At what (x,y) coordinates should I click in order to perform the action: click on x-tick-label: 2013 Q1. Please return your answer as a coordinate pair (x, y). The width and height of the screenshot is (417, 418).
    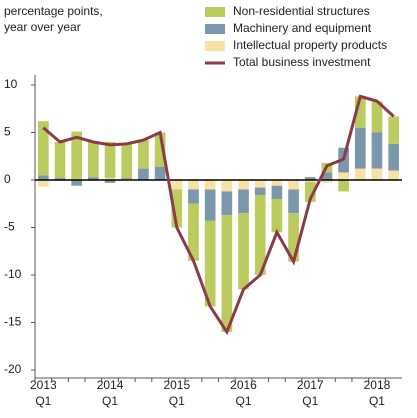
    Looking at the image, I should click on (43, 393).